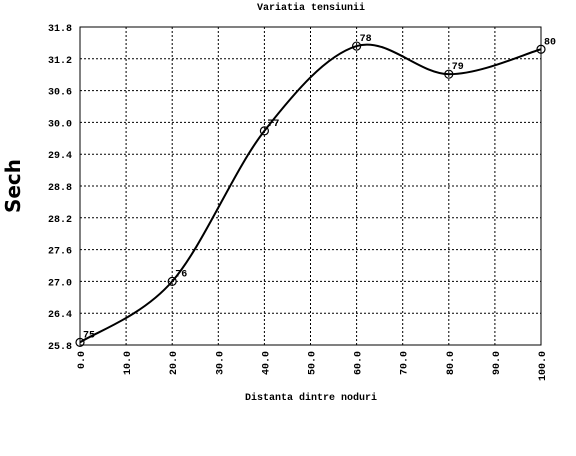 The image size is (576, 456). What do you see at coordinates (220, 363) in the screenshot?
I see `x-tick-label: 30.0` at bounding box center [220, 363].